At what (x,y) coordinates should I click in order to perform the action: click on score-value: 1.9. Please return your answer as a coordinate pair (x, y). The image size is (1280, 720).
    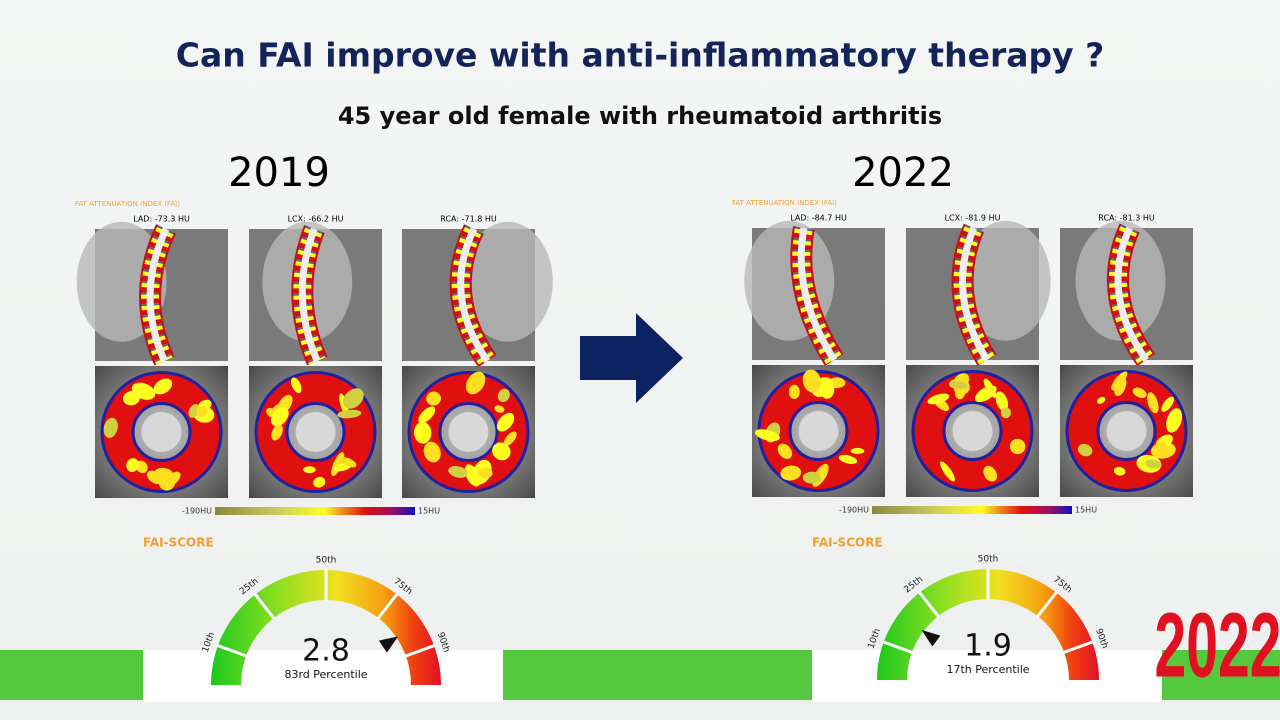
    Looking at the image, I should click on (988, 646).